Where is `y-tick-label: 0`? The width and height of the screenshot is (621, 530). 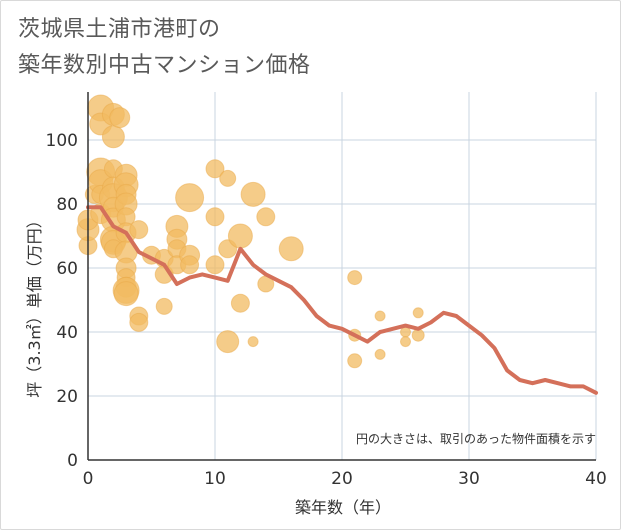 y-tick-label: 0 is located at coordinates (72, 461).